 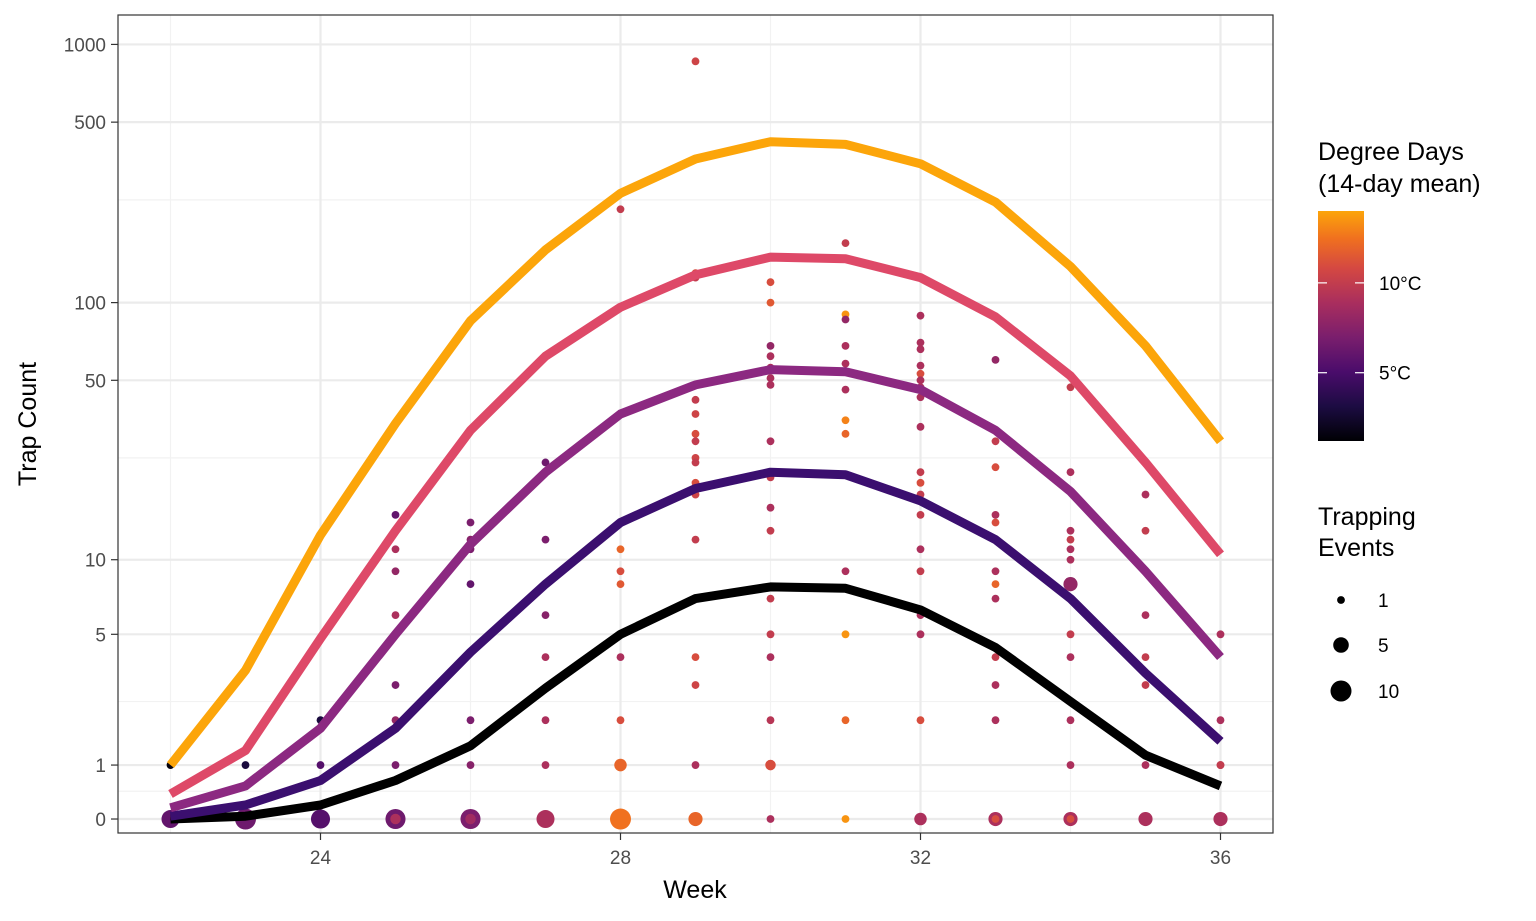 What do you see at coordinates (770, 851) in the screenshot?
I see `x-axis: 24 28 32 36` at bounding box center [770, 851].